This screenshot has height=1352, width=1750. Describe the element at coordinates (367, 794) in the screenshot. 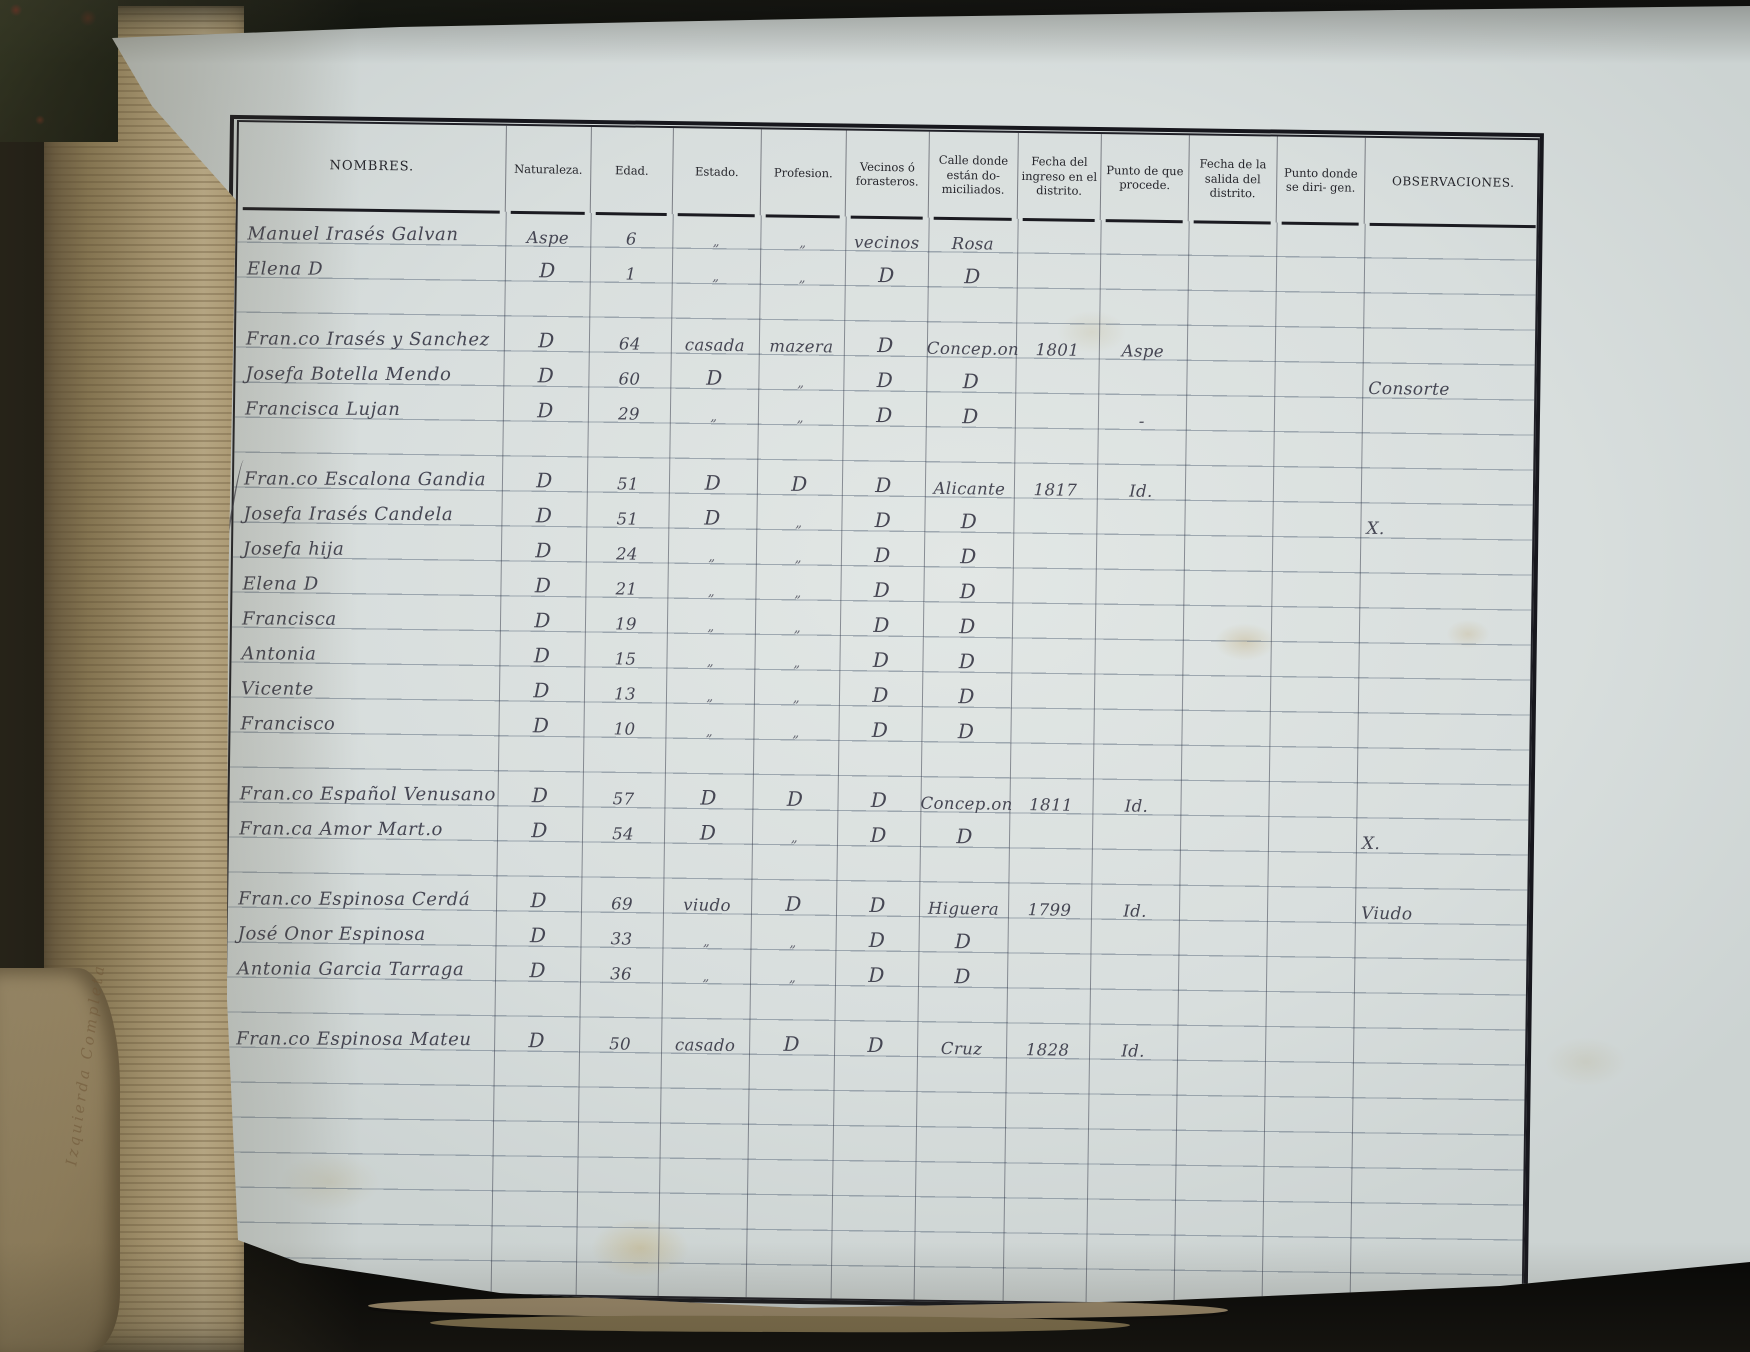

I see `cell-name: Fran.co Español Venusano` at that location.